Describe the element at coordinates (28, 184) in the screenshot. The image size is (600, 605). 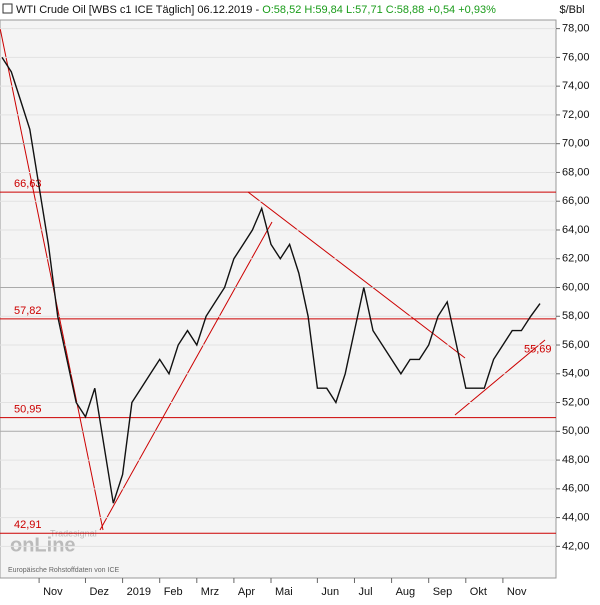
I see `level-label: 66,63` at that location.